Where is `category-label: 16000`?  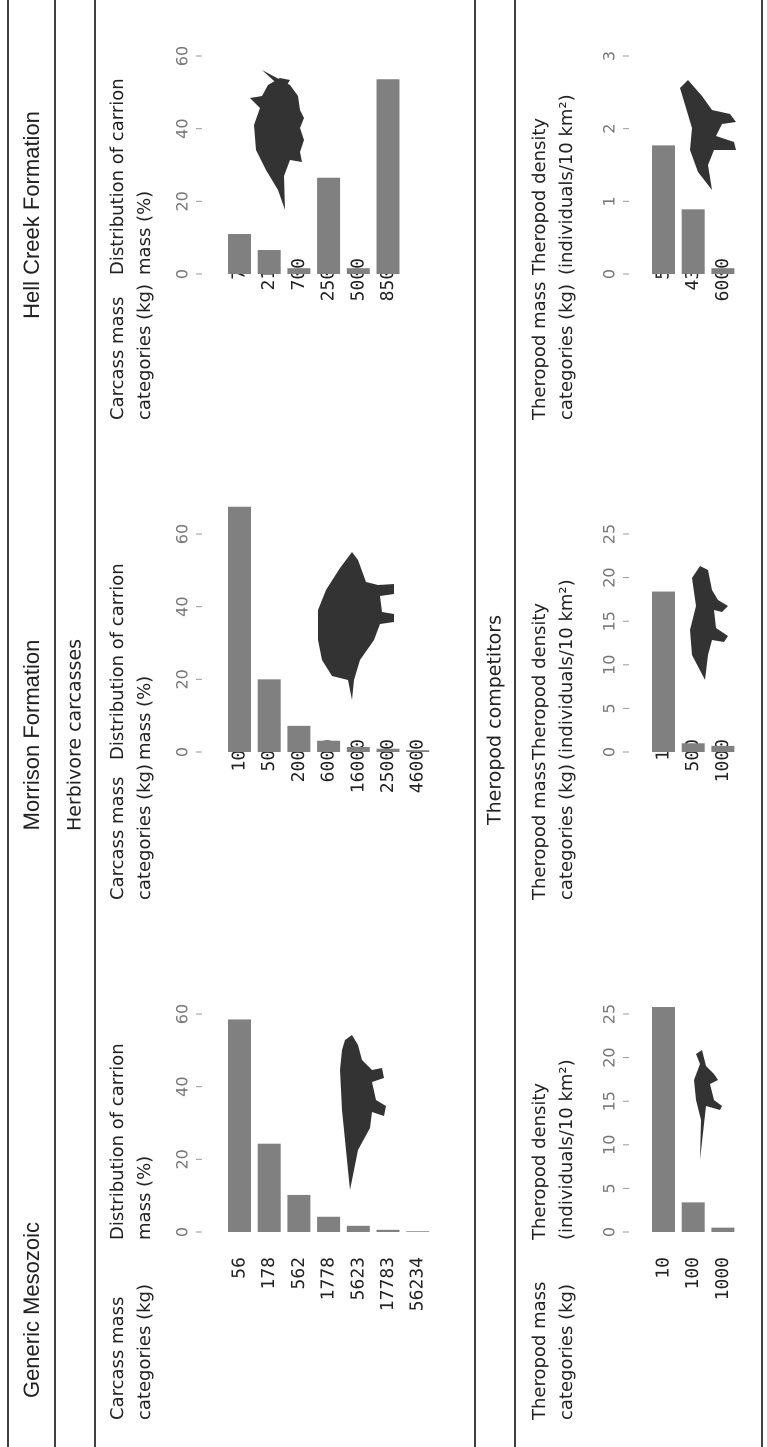 category-label: 16000 is located at coordinates (357, 766).